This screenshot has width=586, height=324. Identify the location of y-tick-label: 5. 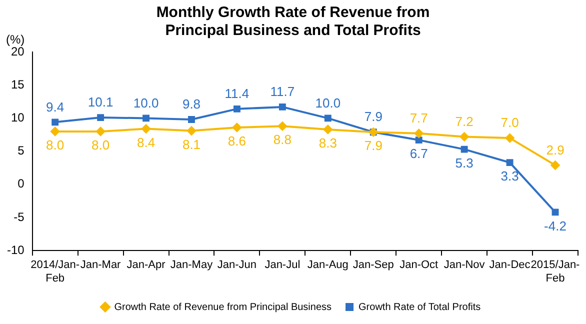
(21, 151).